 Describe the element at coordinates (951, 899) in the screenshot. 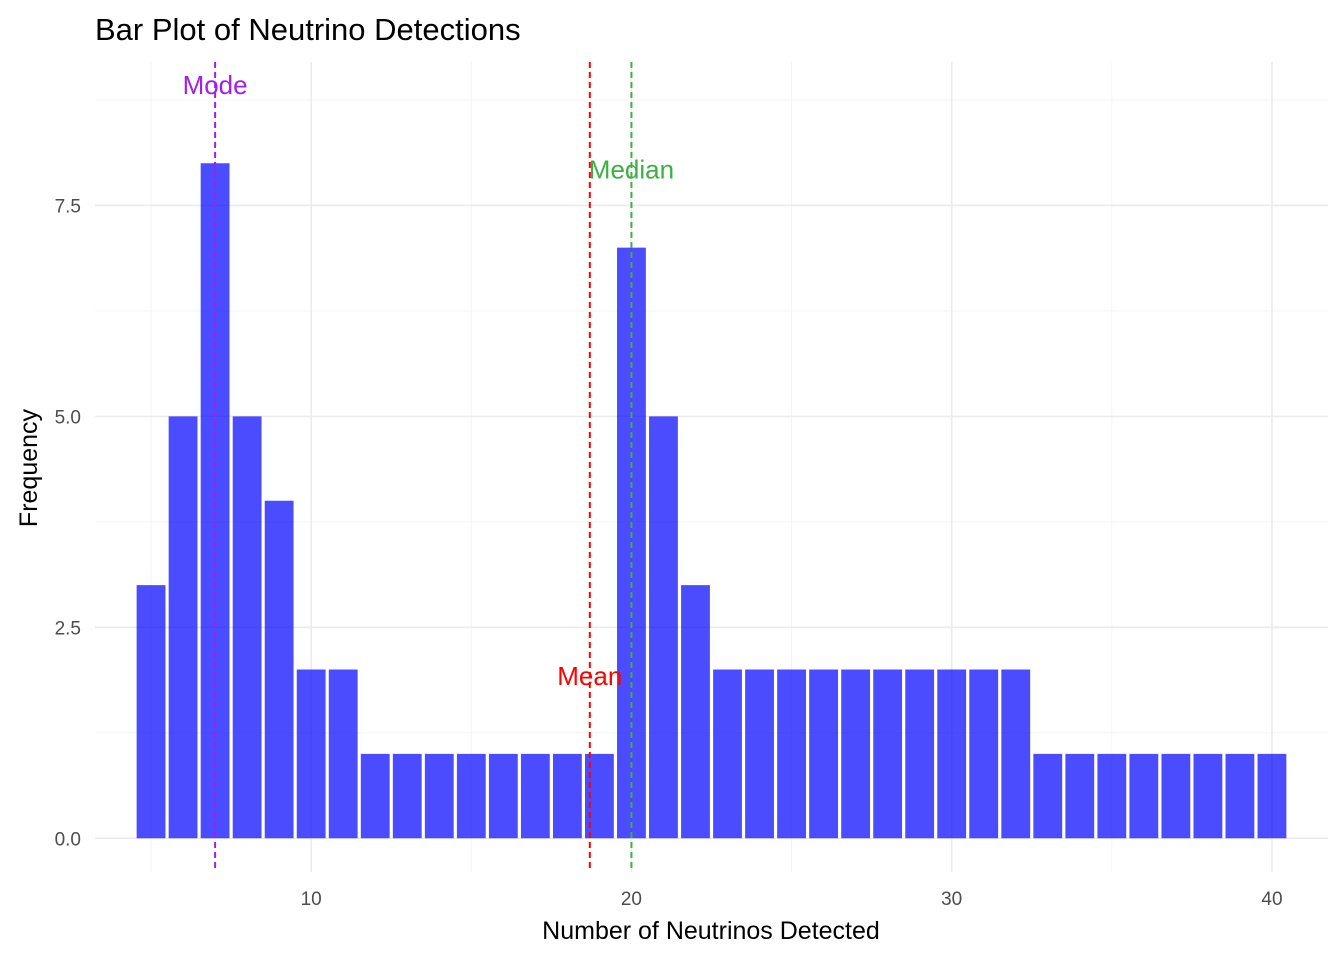

I see `x-tick-label: 30` at that location.